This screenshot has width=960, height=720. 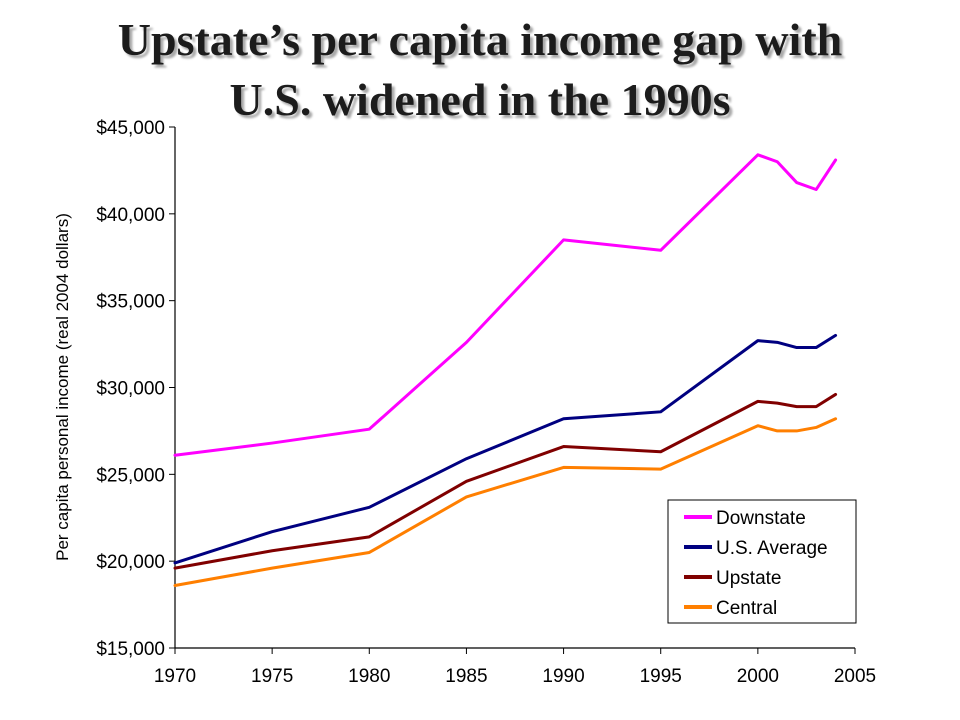 I want to click on x-tick-label: 1970, so click(x=175, y=676).